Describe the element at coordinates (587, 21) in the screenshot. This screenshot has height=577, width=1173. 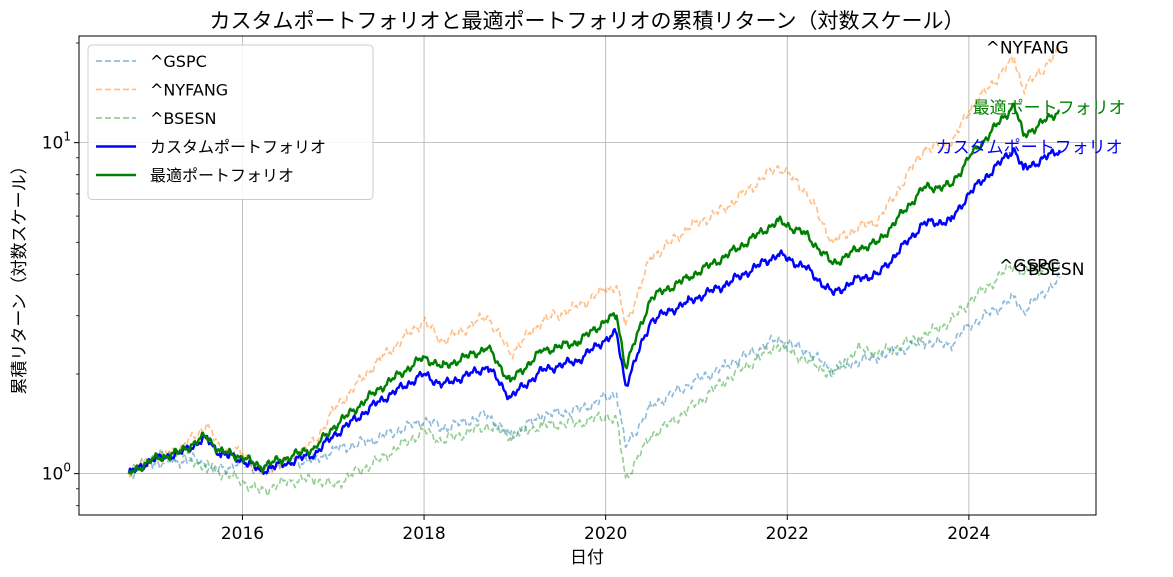
I see `chart-title: カスタムポートフォリオと最適ポートフォリオの累積リターン（対数スケール）` at that location.